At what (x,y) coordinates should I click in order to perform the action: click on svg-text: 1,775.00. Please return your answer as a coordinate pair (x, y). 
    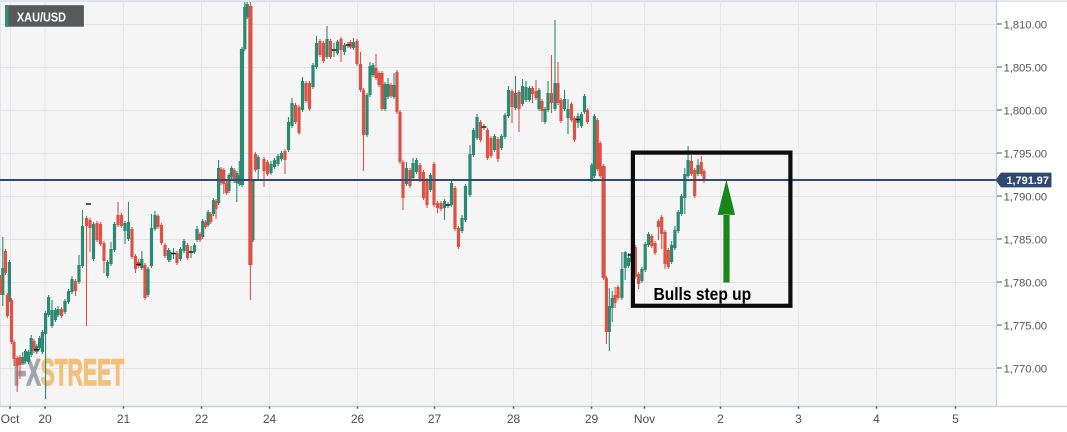
    Looking at the image, I should click on (1026, 326).